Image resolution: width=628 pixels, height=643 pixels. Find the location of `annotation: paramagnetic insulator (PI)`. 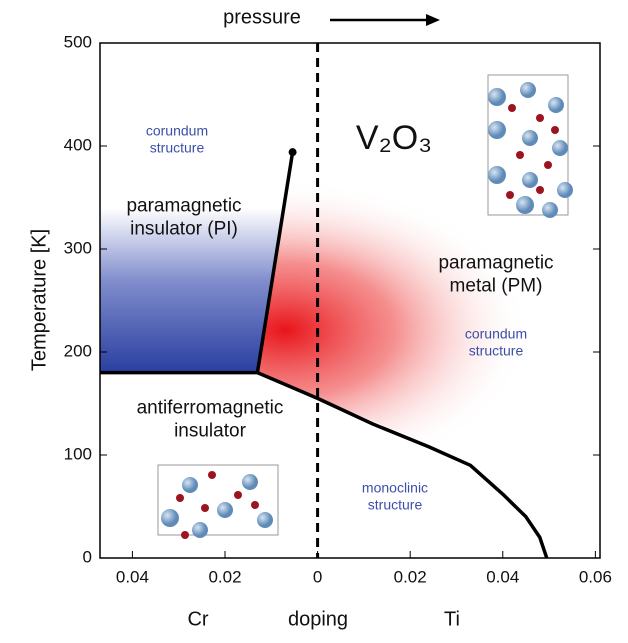

annotation: paramagnetic insulator (PI) is located at coordinates (183, 218).